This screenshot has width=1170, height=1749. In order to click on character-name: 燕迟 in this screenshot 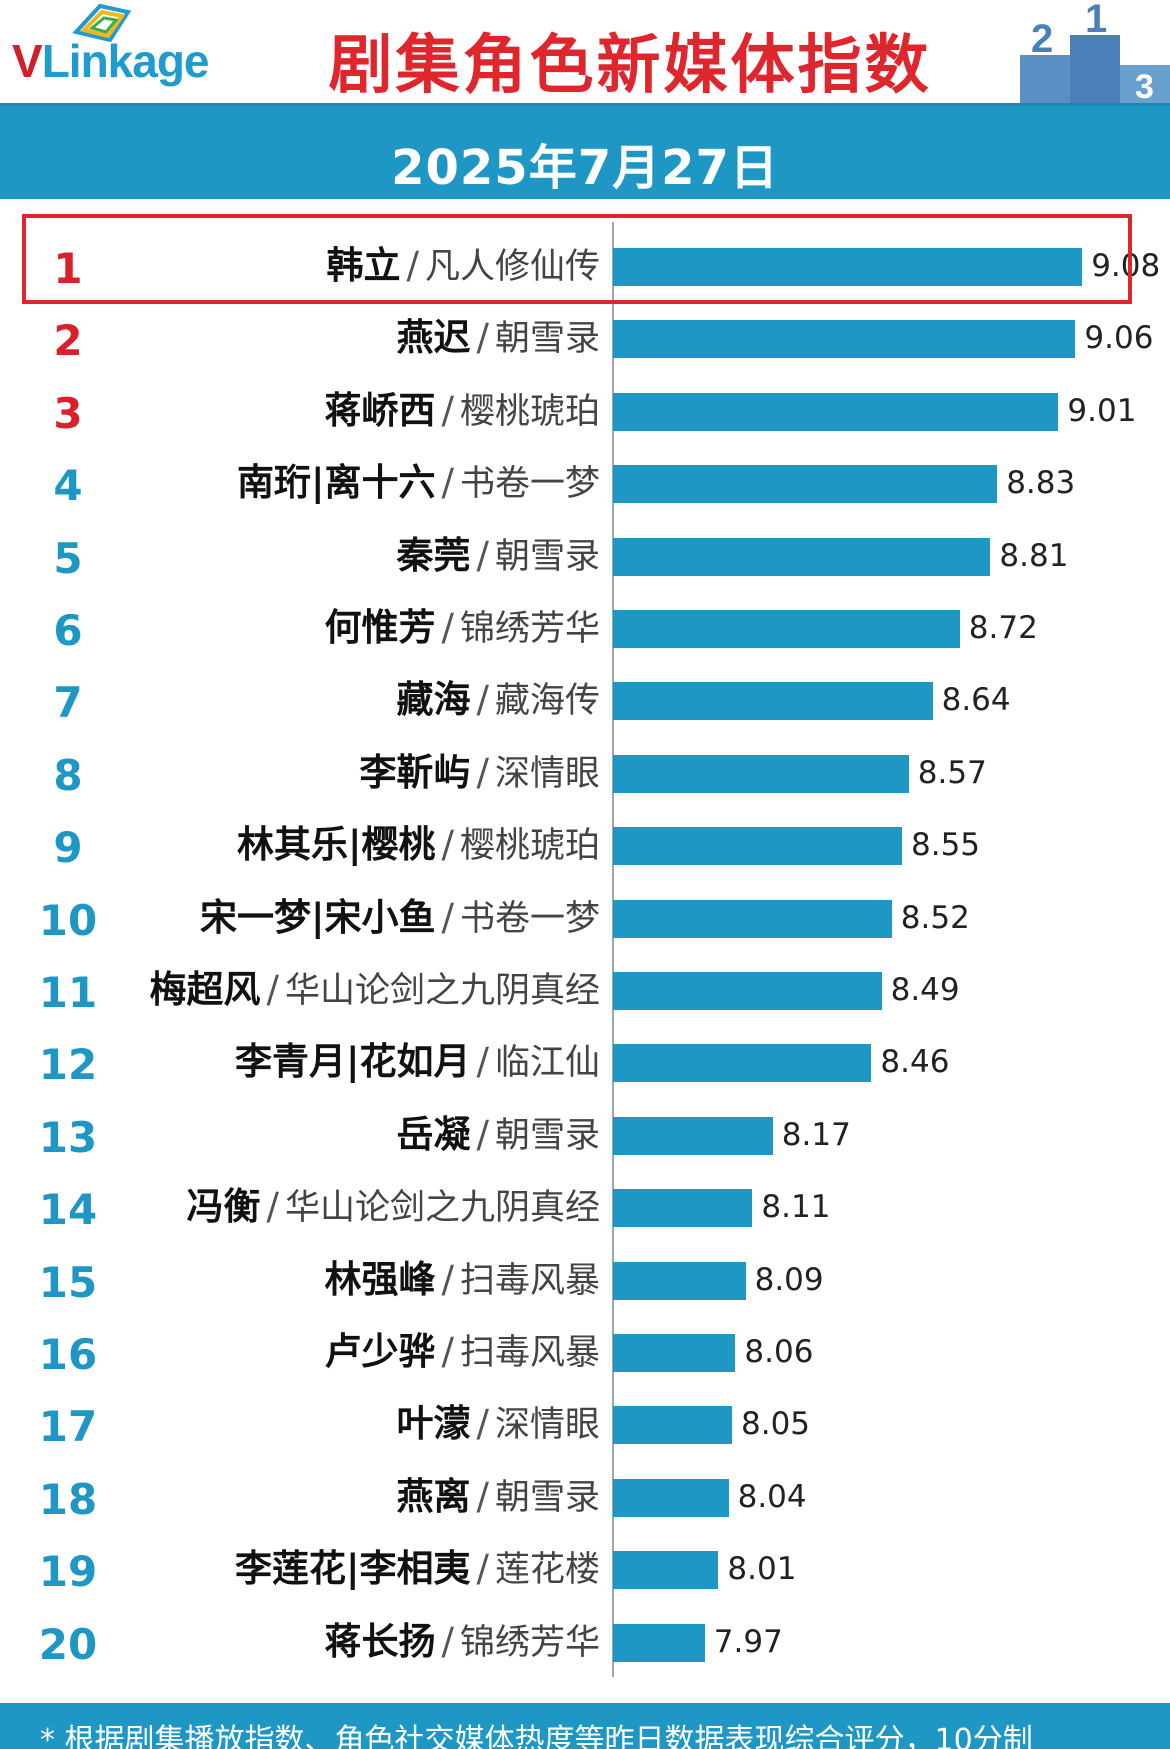, I will do `click(433, 338)`.